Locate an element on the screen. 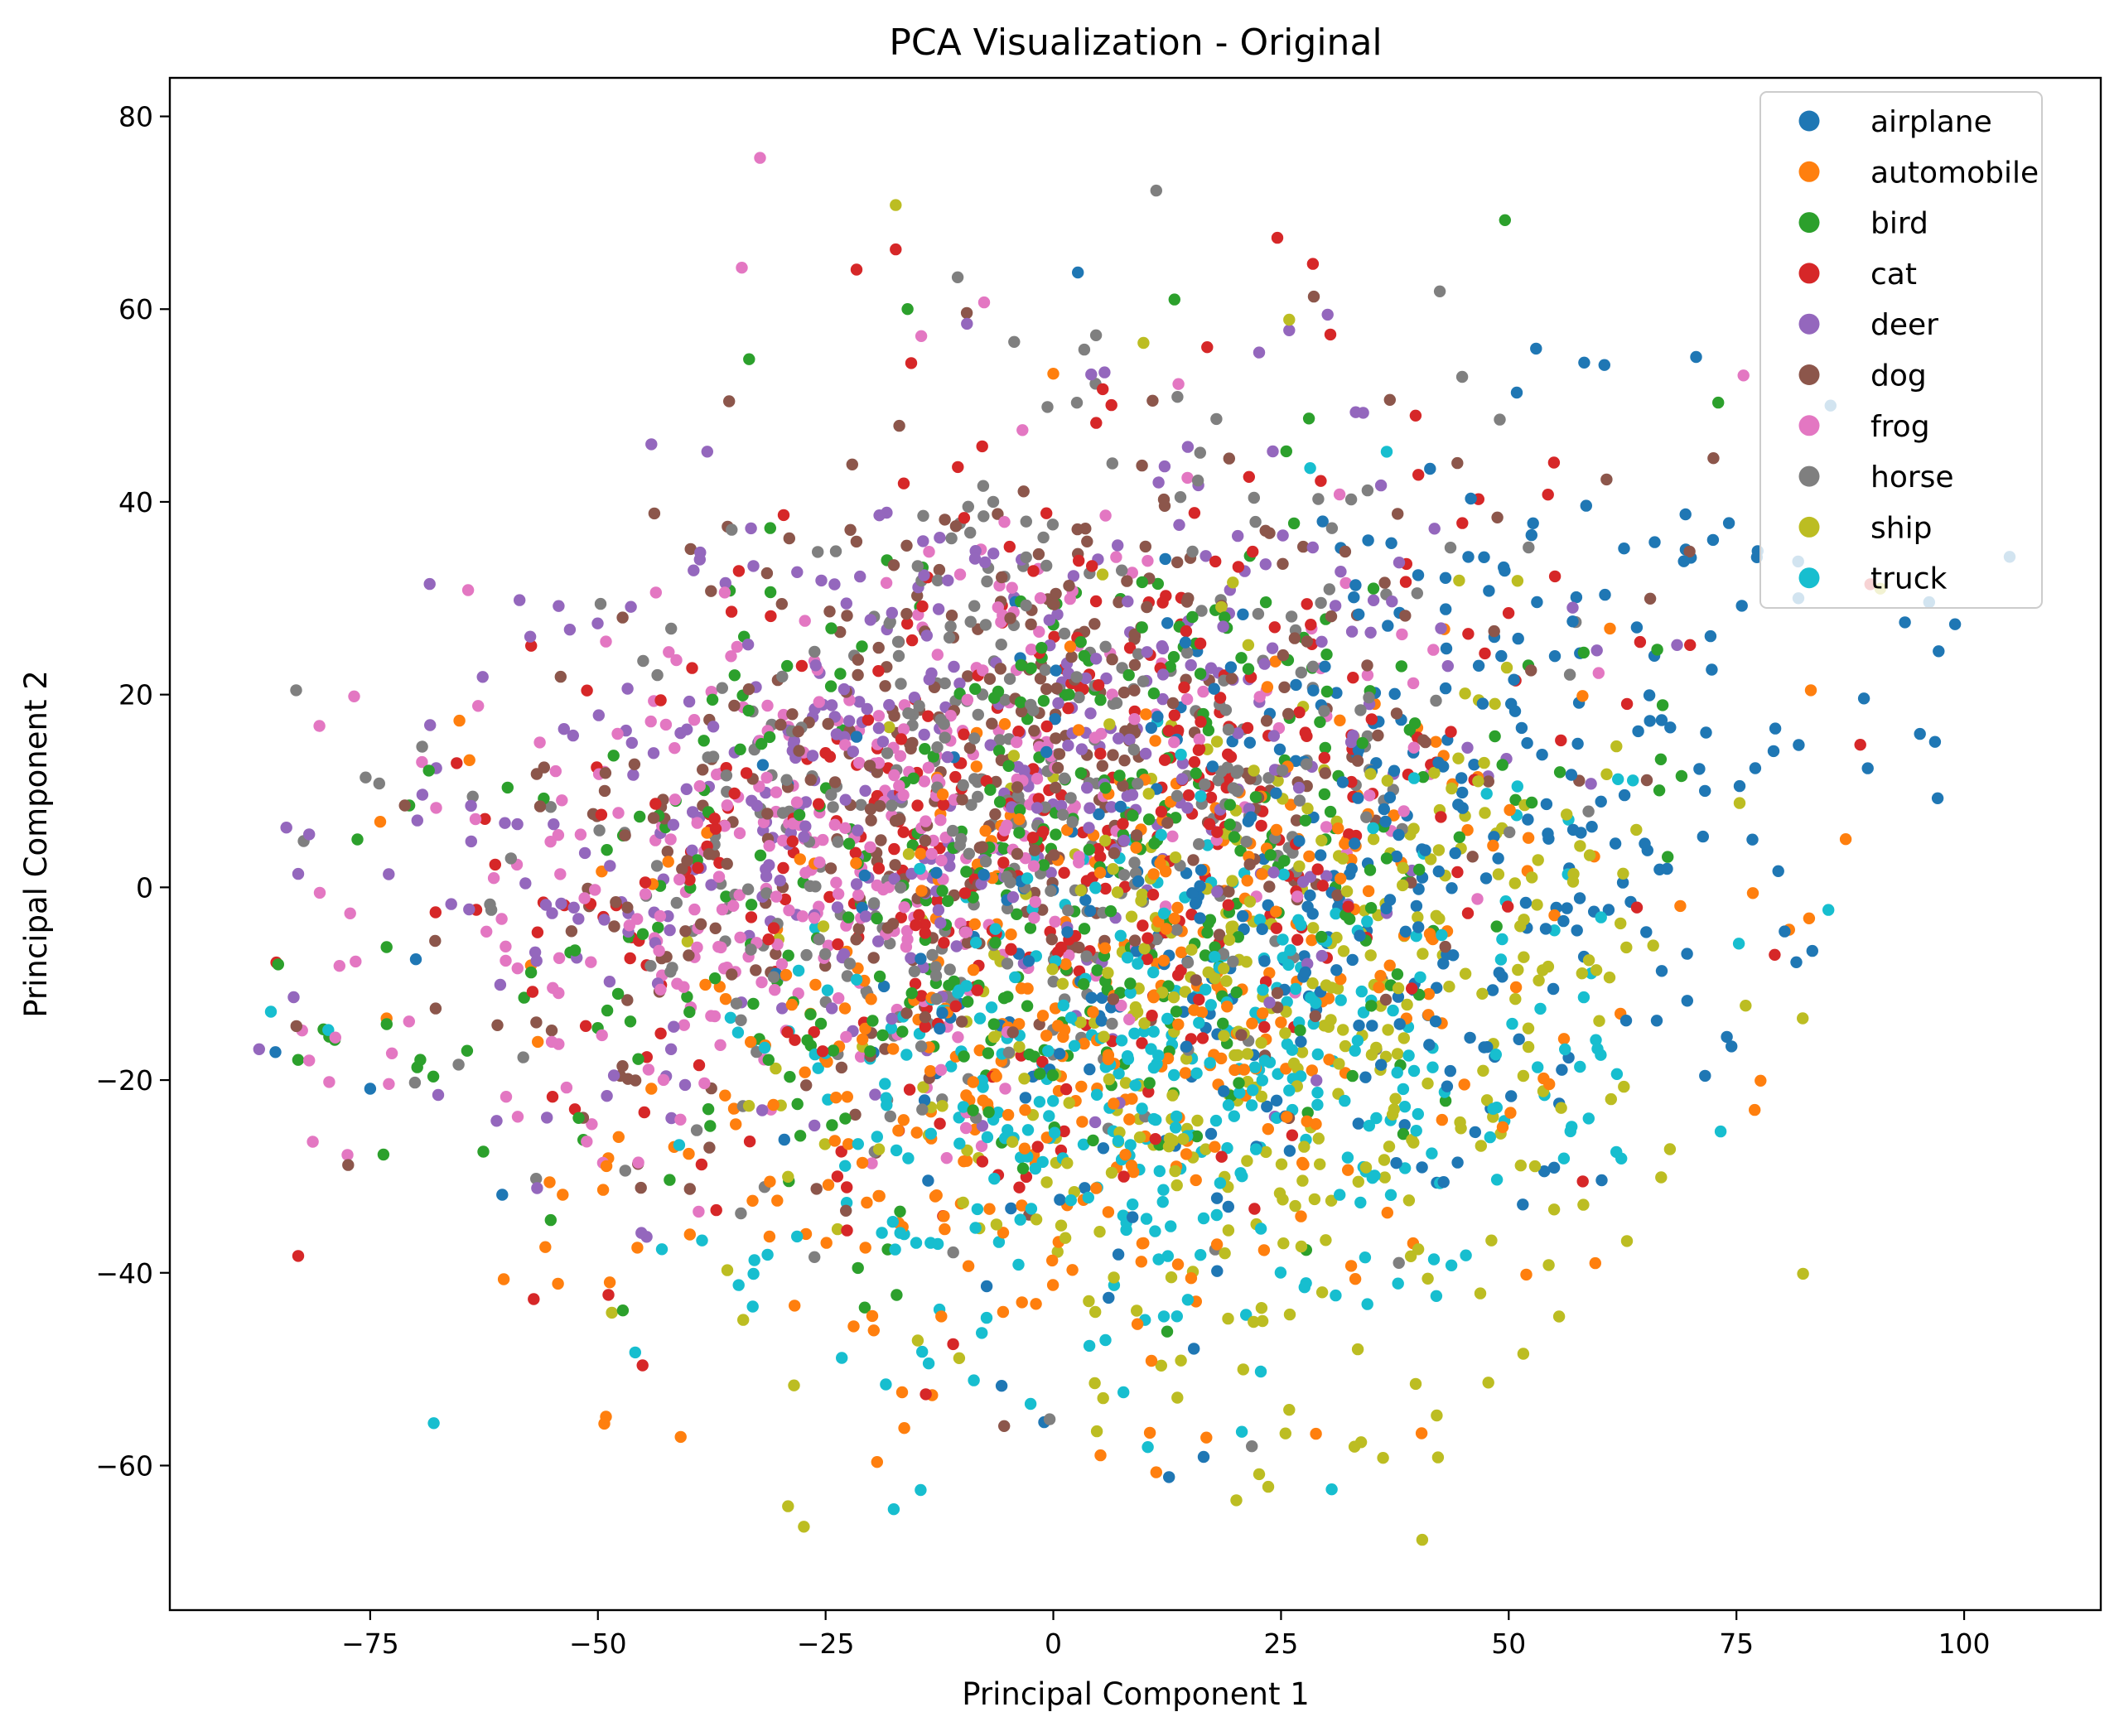 The image size is (2119, 1736). y-tick-label: −20 is located at coordinates (124, 1080).